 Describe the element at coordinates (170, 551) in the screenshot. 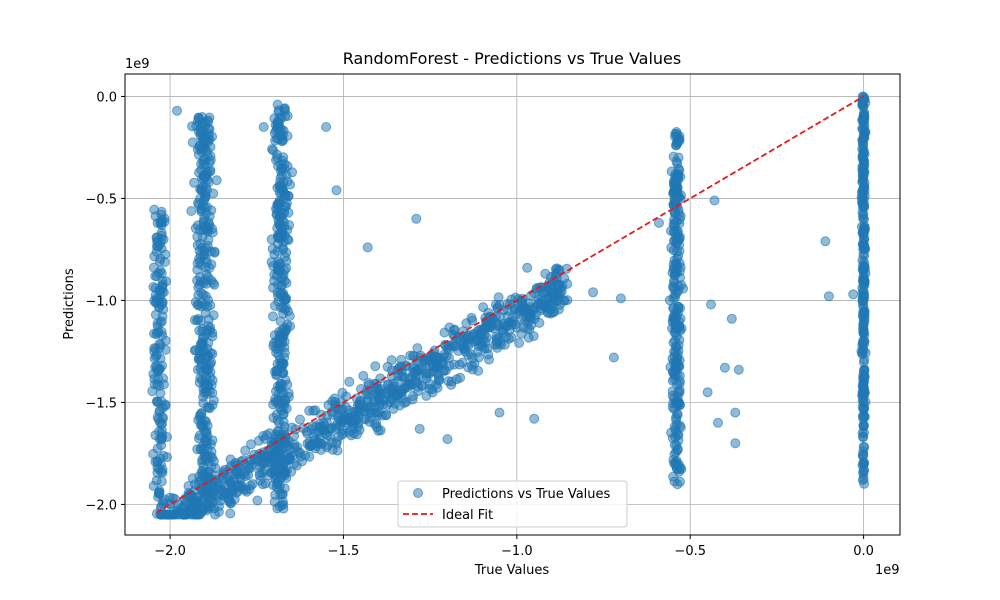

I see `x-tick-label: −2.0` at that location.